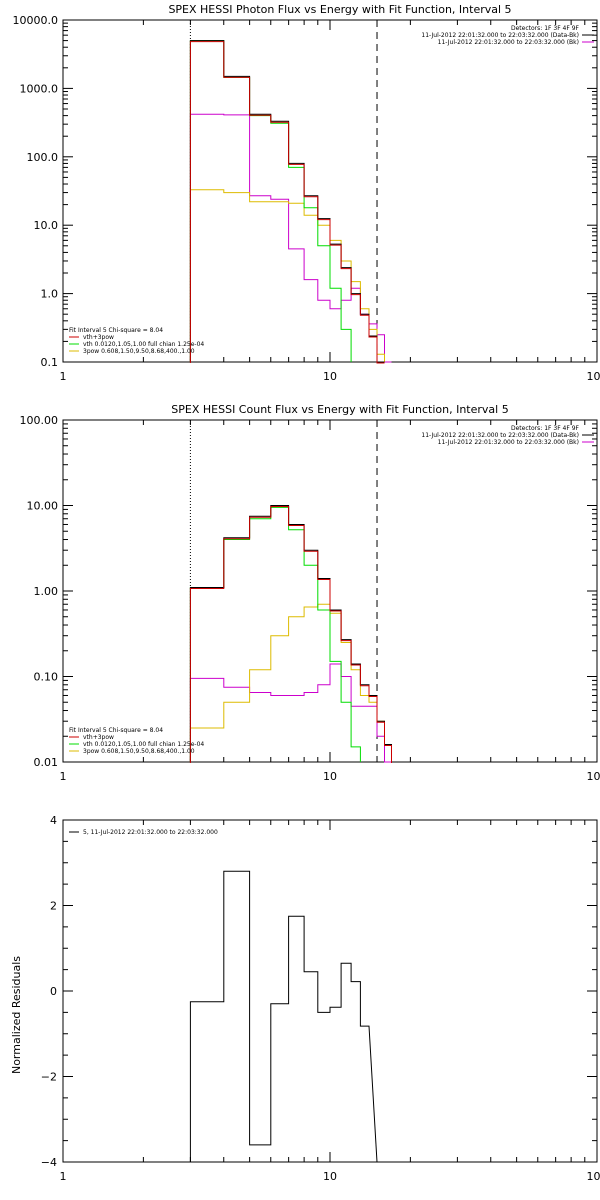 This screenshot has height=1200, width=600. What do you see at coordinates (39, 420) in the screenshot?
I see `y-tick-label: 100.00` at bounding box center [39, 420].